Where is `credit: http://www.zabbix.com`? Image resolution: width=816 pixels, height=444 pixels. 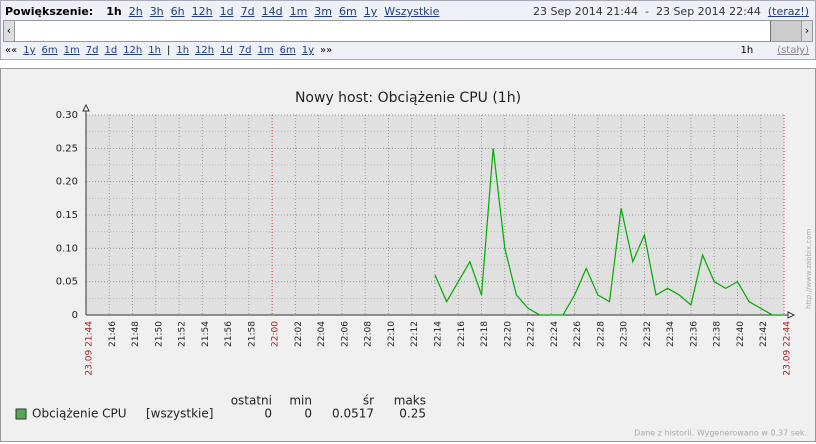
credit: http://www.zabbix.com is located at coordinates (809, 269).